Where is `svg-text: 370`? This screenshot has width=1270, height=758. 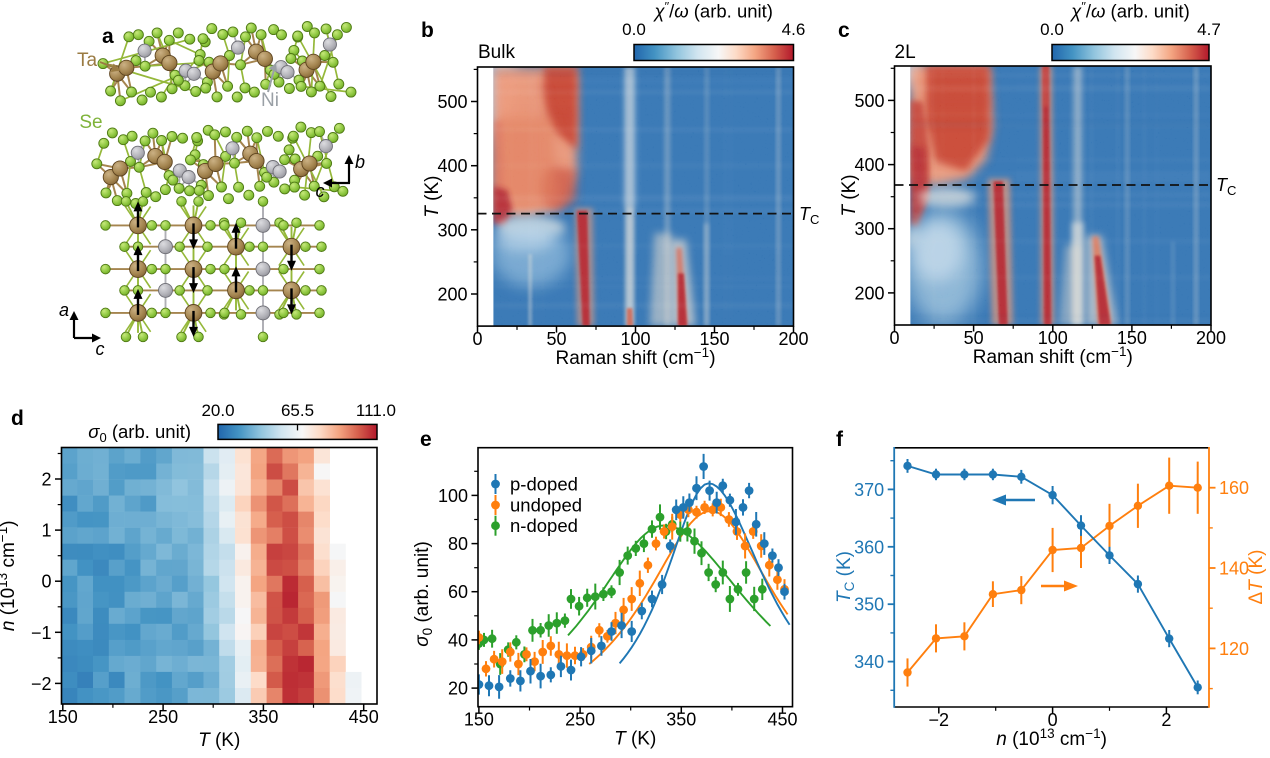 svg-text: 370 is located at coordinates (869, 490).